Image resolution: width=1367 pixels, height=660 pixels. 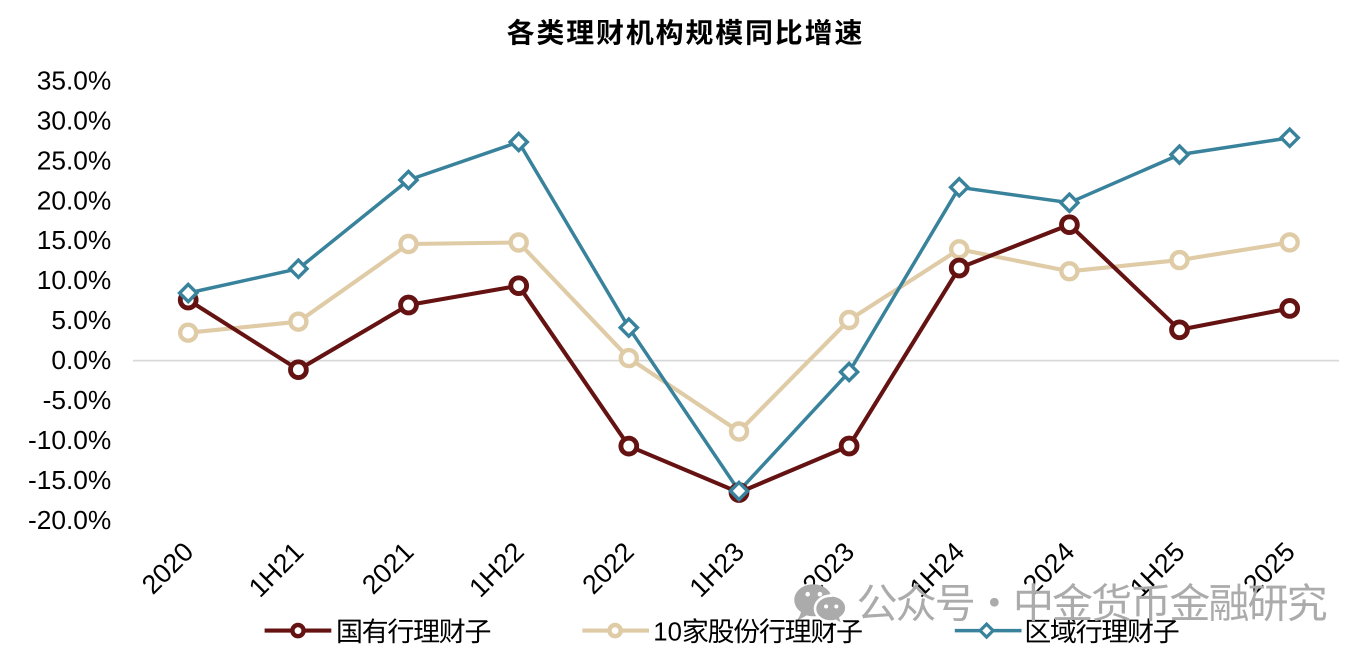 What do you see at coordinates (81, 320) in the screenshot?
I see `svg-text: 5.0%` at bounding box center [81, 320].